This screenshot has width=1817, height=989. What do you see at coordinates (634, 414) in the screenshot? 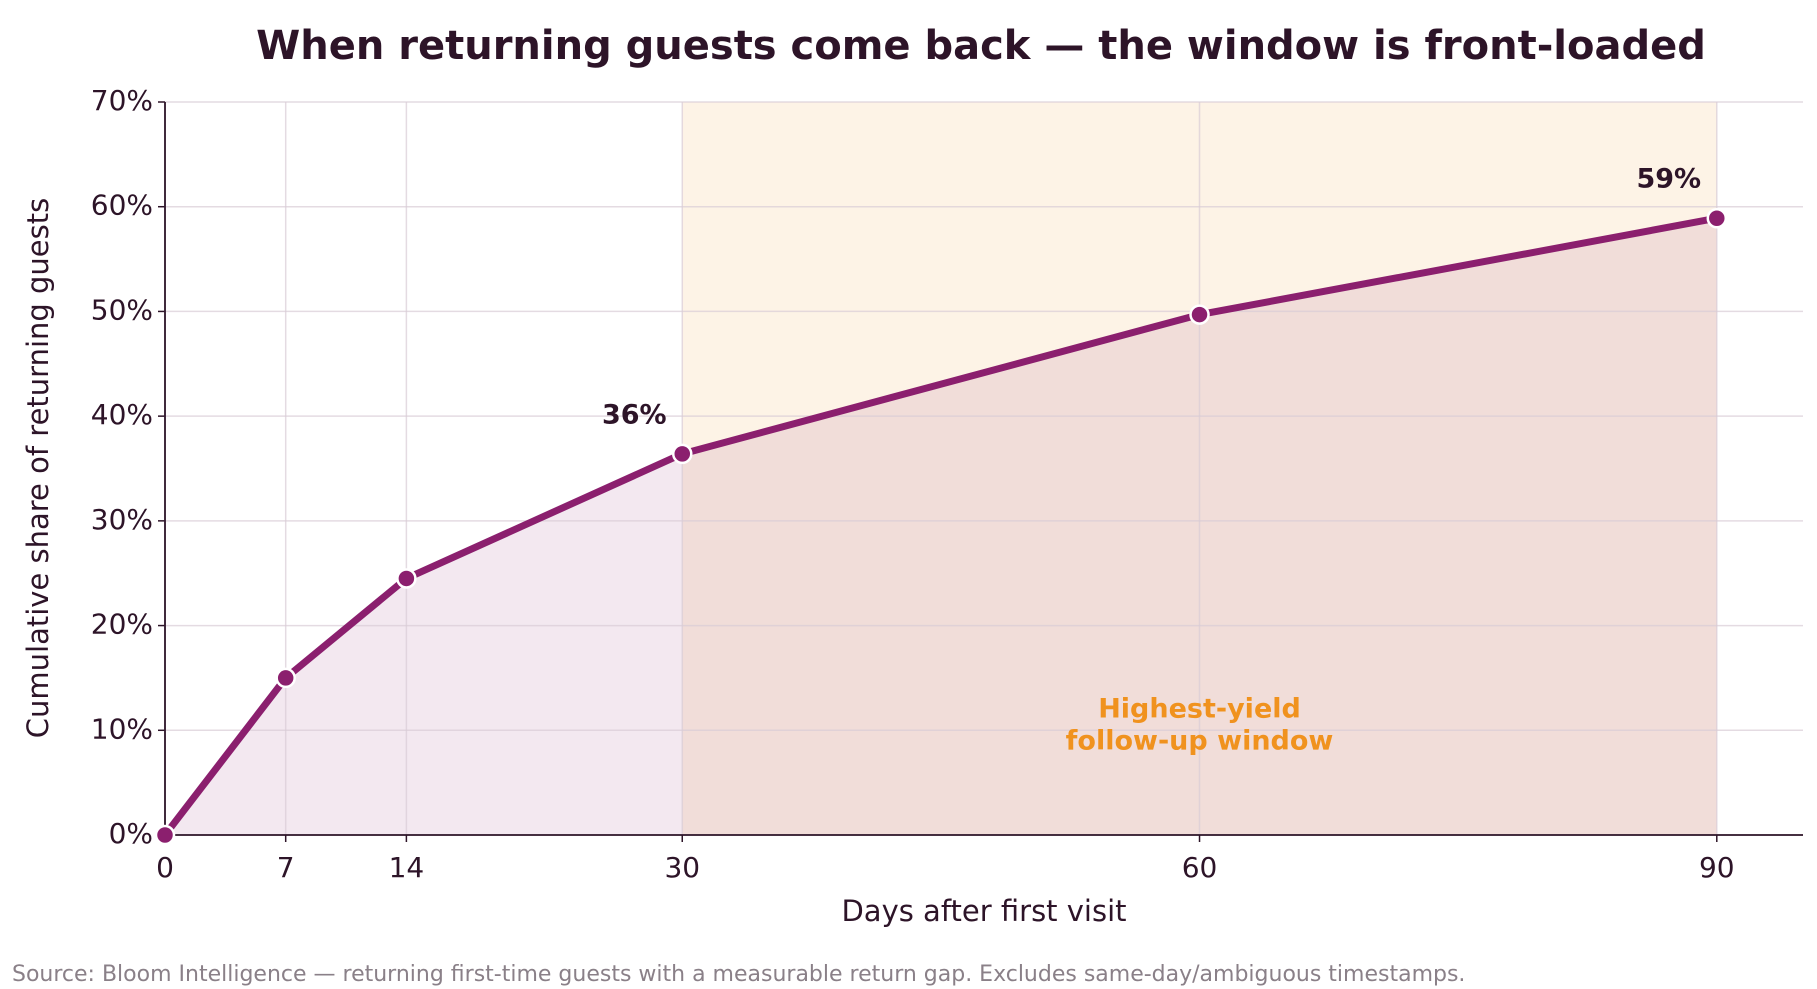
I see `value-label: 36%` at bounding box center [634, 414].